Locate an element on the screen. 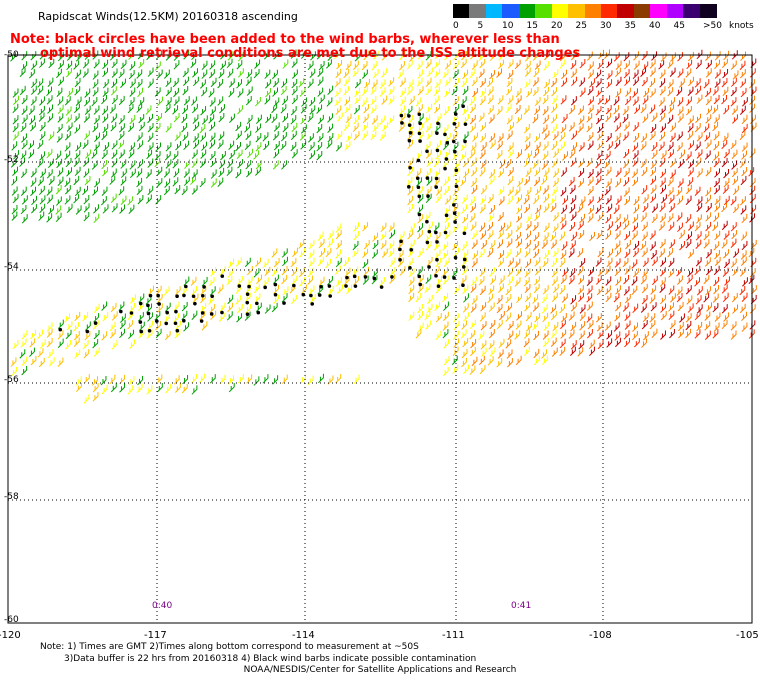 Image resolution: width=760 pixels, height=688 pixels. lon-label-105: -105 is located at coordinates (747, 635).